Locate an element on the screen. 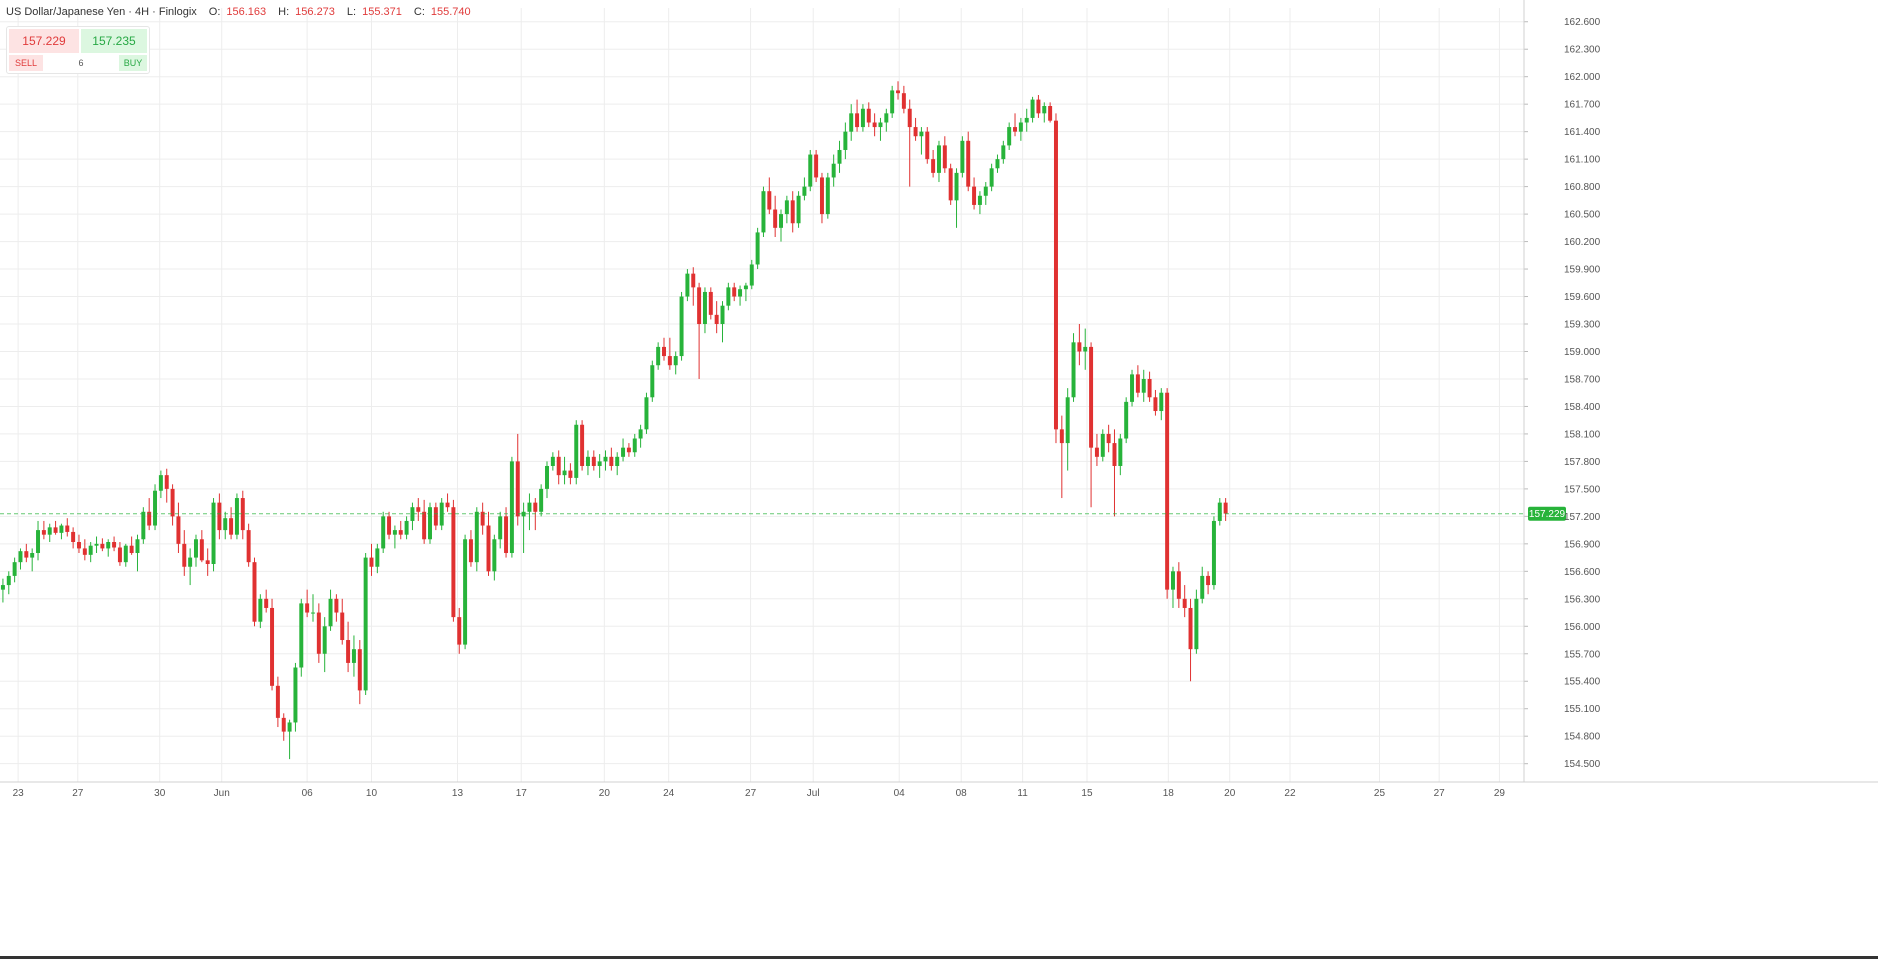 The height and width of the screenshot is (964, 1878). quantity-input is located at coordinates (81, 63).